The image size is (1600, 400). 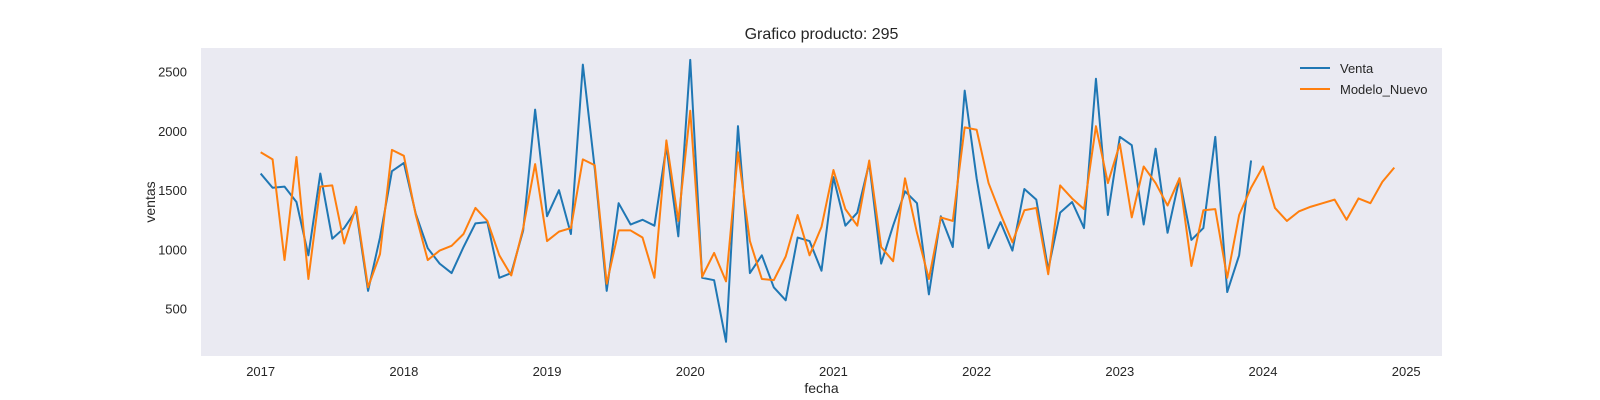 I want to click on legend-label: Modelo_Nuevo, so click(x=1383, y=89).